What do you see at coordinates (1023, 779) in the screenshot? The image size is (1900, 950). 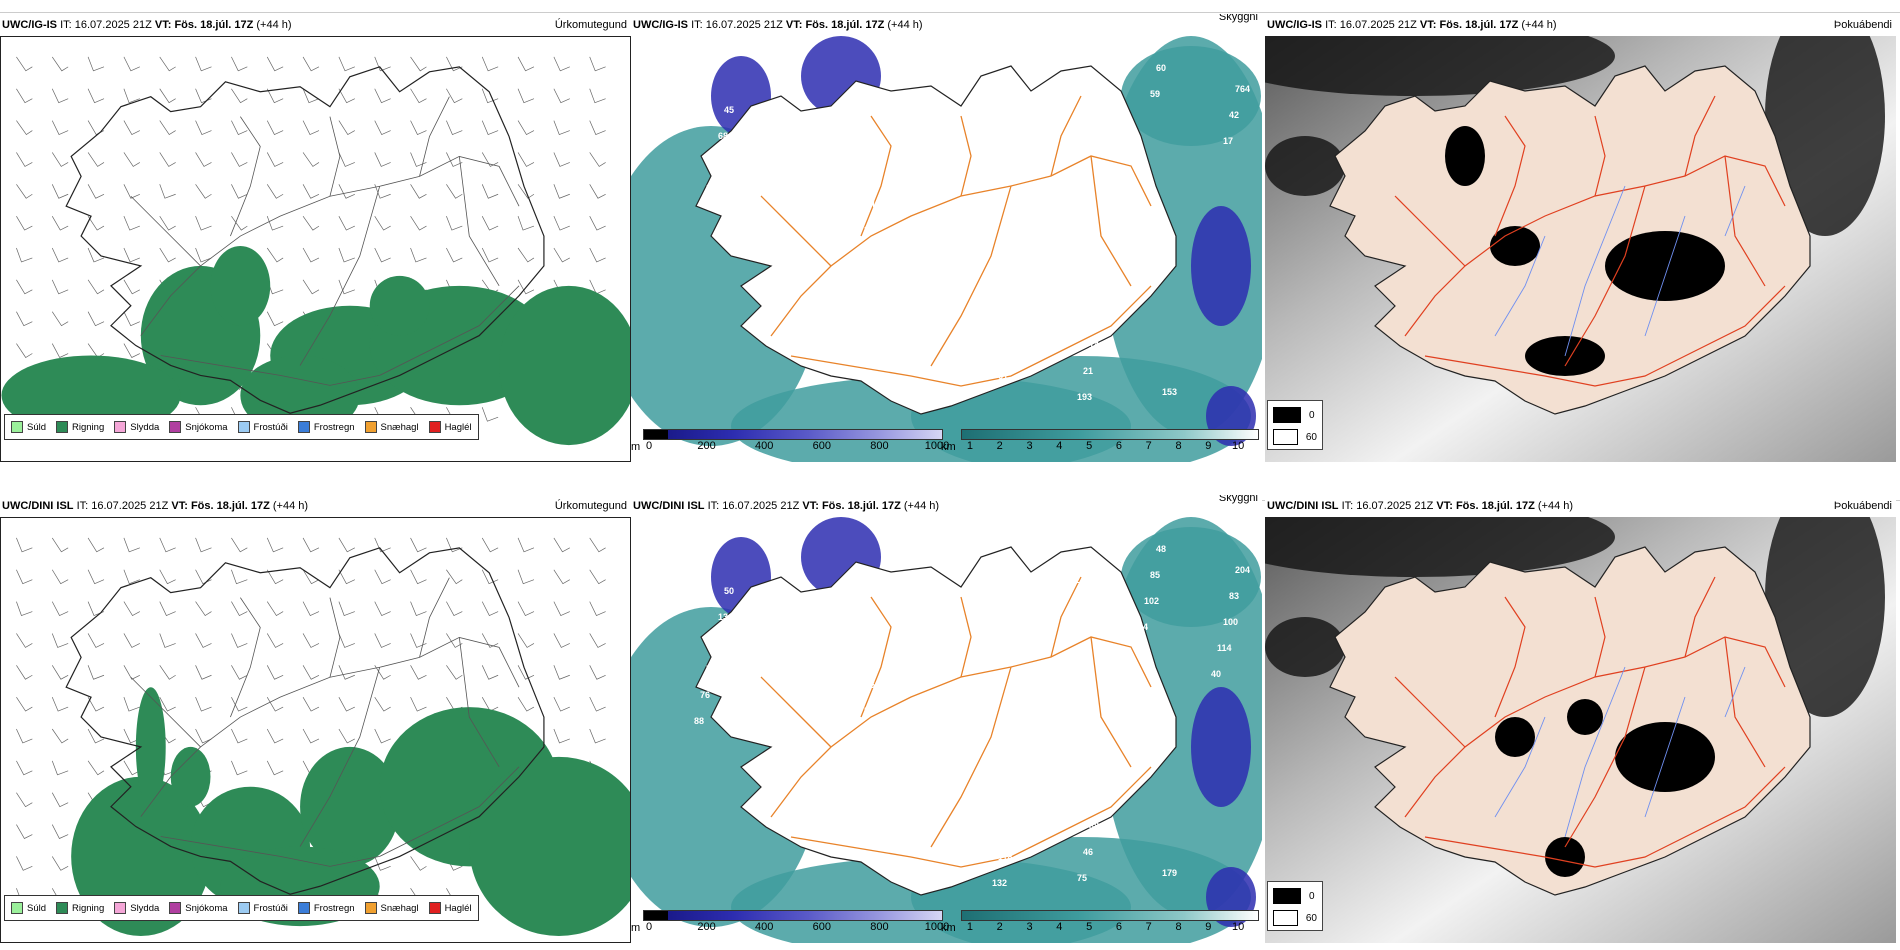 I see `ceiling-label: 101` at bounding box center [1023, 779].